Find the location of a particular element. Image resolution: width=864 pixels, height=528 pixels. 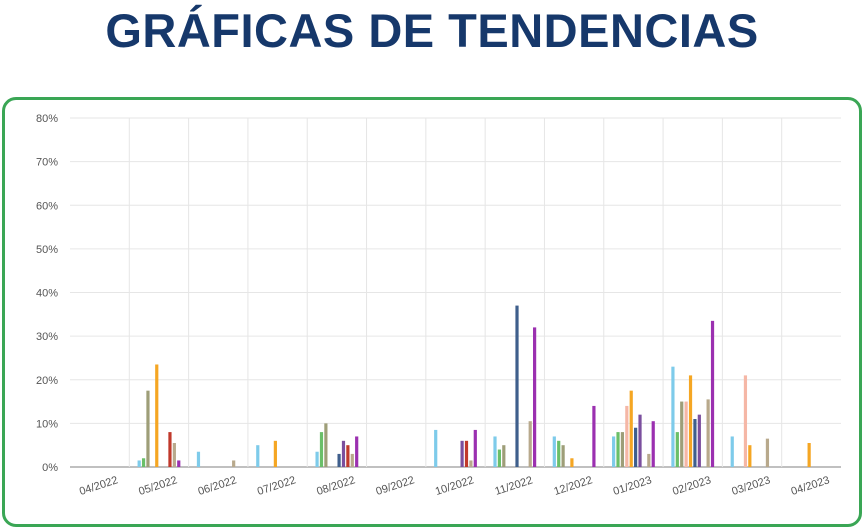

y-tick-label: 70% is located at coordinates (47, 163).